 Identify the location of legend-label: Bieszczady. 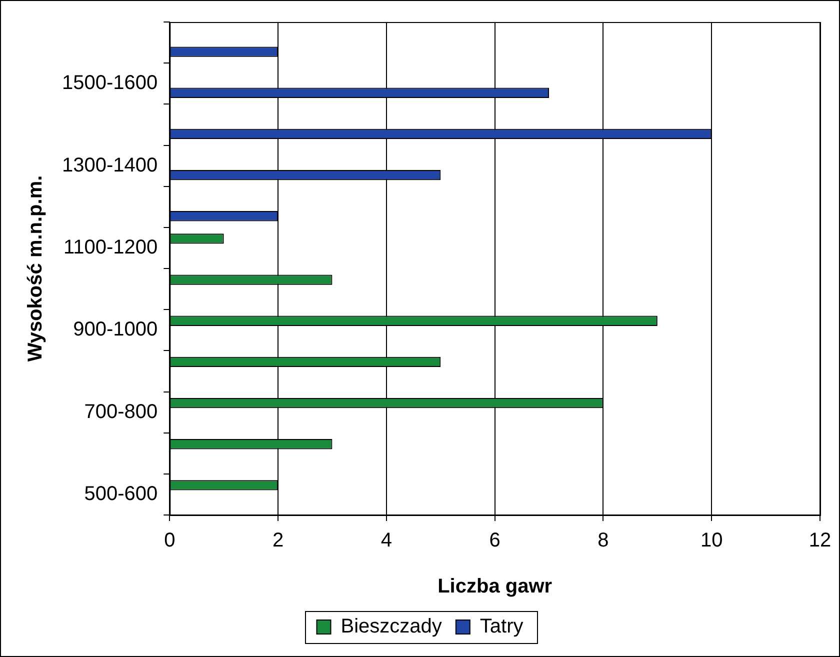
(391, 627).